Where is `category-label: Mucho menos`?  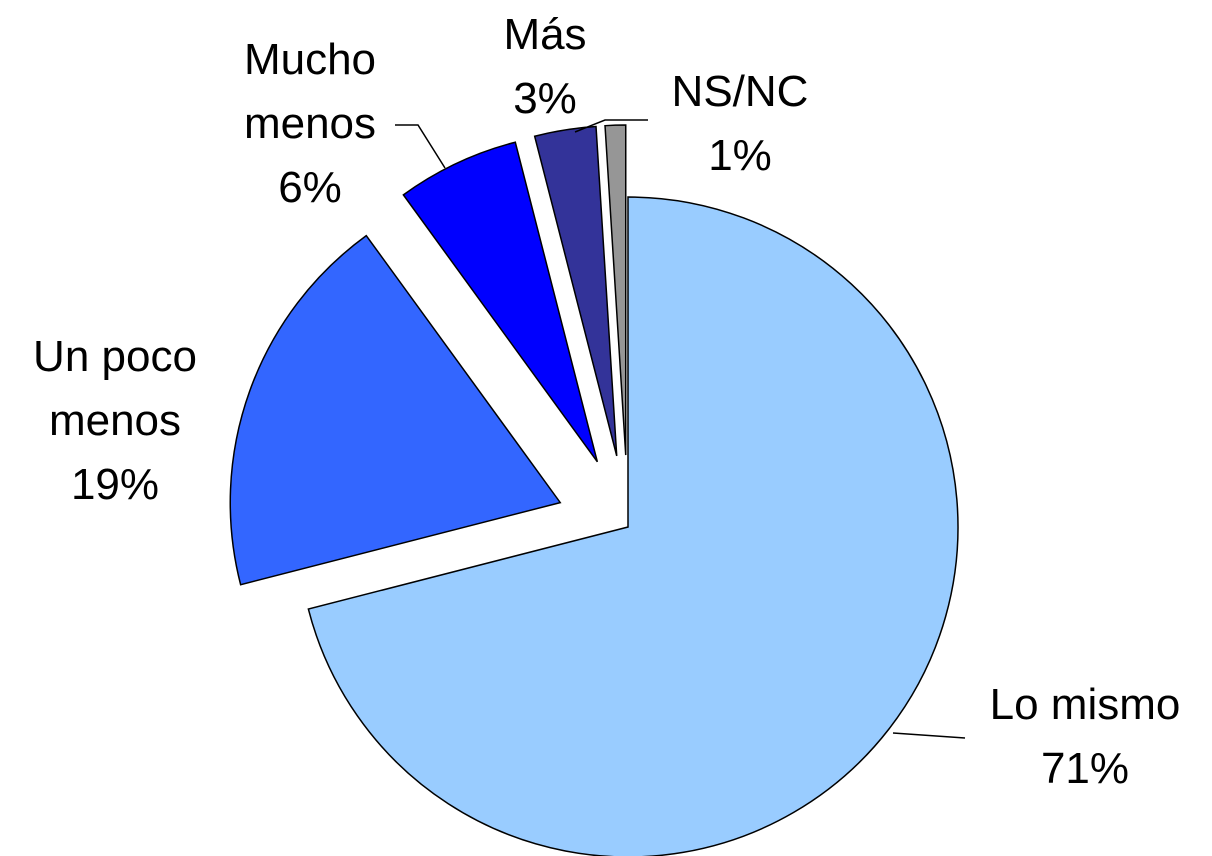 category-label: Mucho menos is located at coordinates (310, 91).